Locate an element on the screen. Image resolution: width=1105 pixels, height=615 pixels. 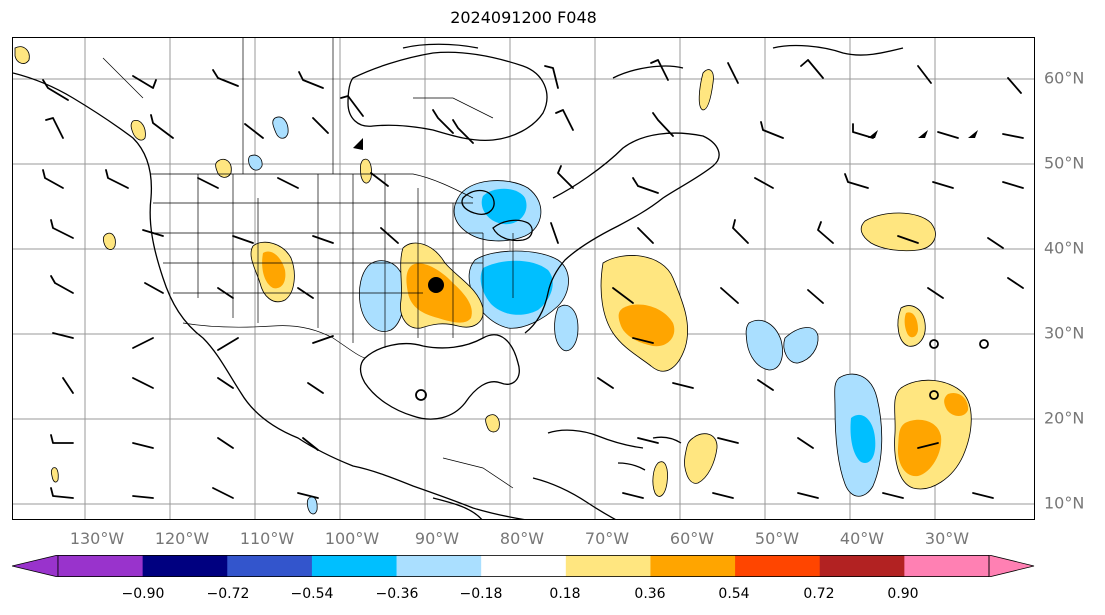
lat-label-20n: 20°N is located at coordinates (1064, 418).